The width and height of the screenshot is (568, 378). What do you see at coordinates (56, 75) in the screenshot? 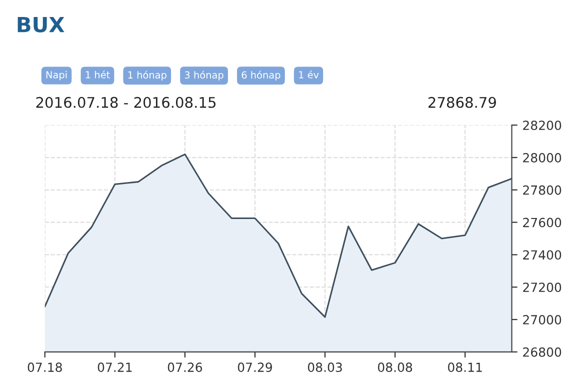
I see `text: Napi` at bounding box center [56, 75].